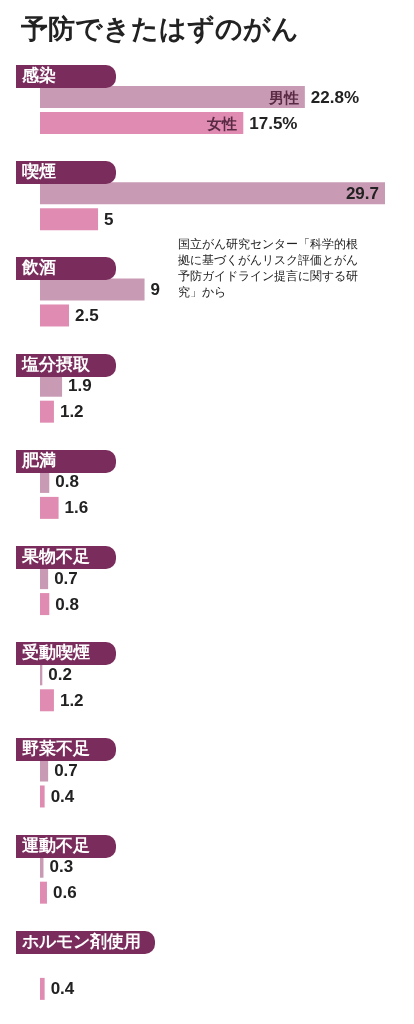  What do you see at coordinates (268, 268) in the screenshot?
I see `annotation: 国立がん研究センター「科学的根拠に基づくがんリスク評価とがん予防ガイドライン提言に関する研究」から` at bounding box center [268, 268].